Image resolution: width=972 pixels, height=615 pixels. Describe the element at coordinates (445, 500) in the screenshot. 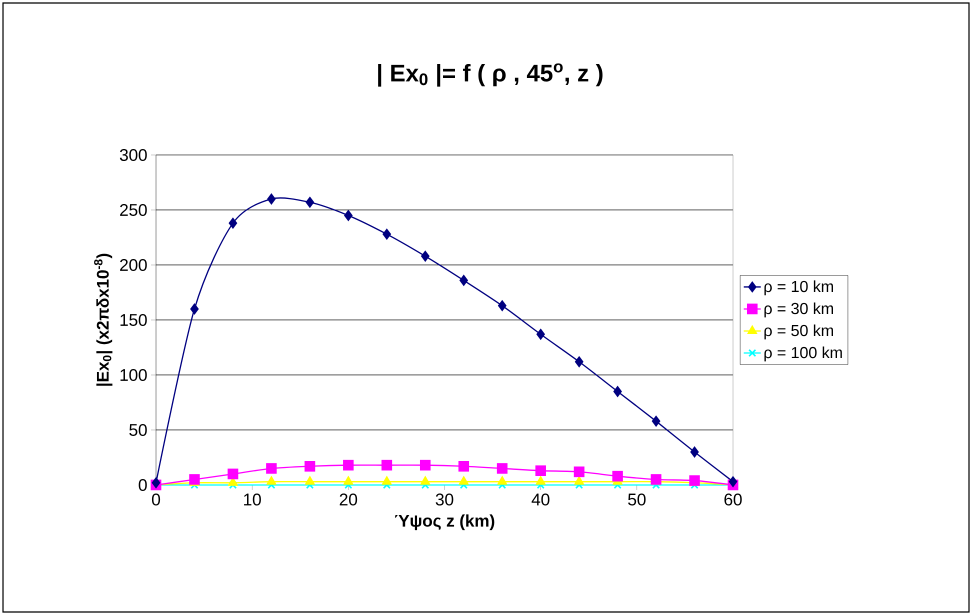

I see `x-tick-label: 30` at that location.